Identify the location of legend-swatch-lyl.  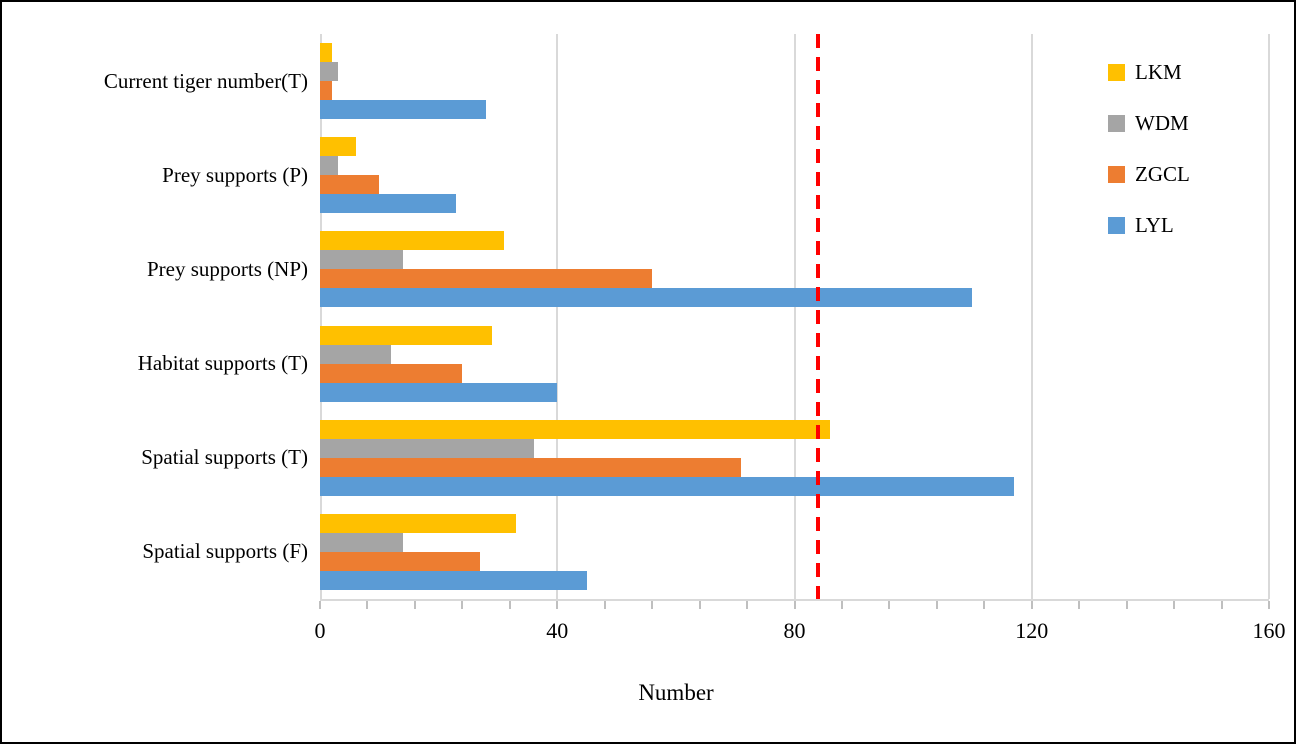
(1116, 225).